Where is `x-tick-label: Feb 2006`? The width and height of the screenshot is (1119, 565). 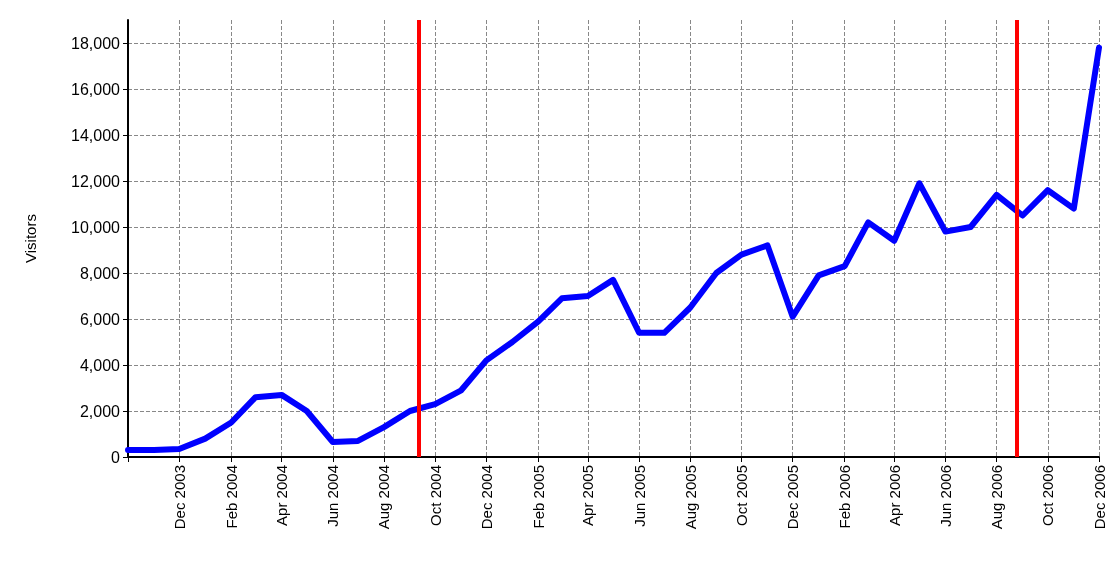
x-tick-label: Feb 2006 is located at coordinates (845, 497).